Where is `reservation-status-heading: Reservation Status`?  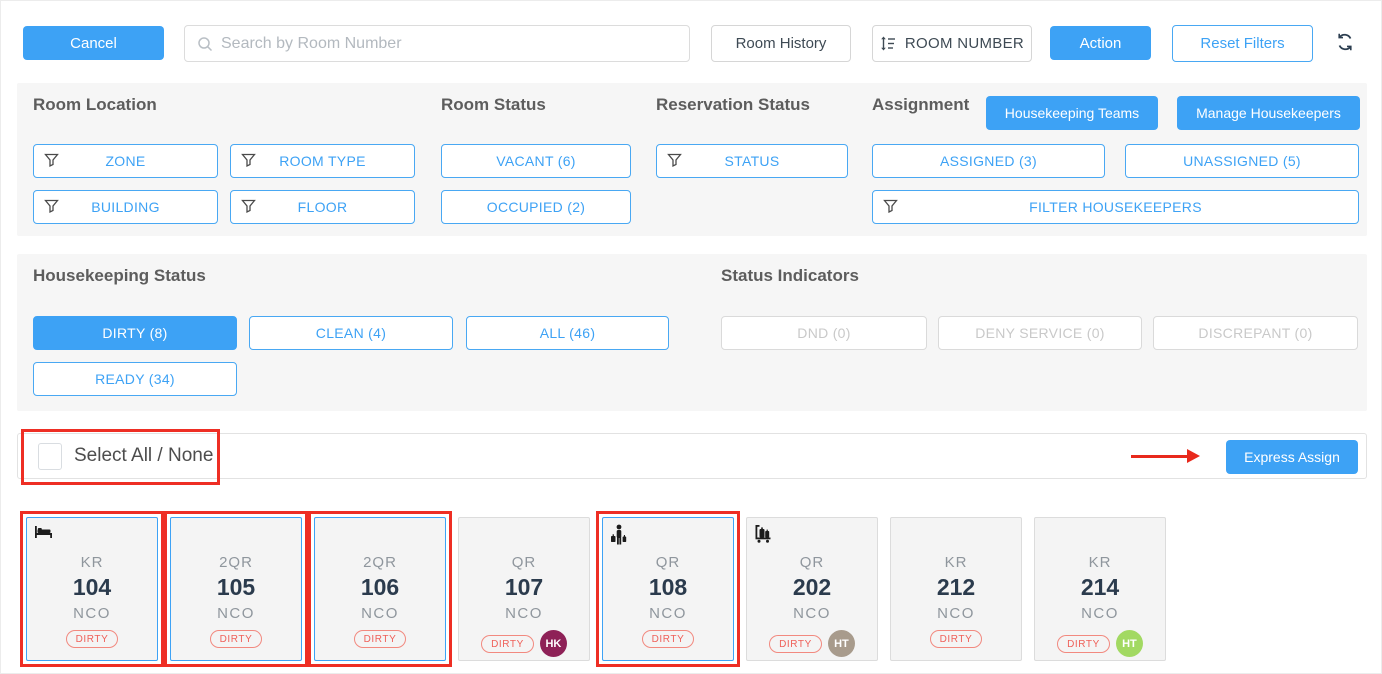 reservation-status-heading: Reservation Status is located at coordinates (733, 104).